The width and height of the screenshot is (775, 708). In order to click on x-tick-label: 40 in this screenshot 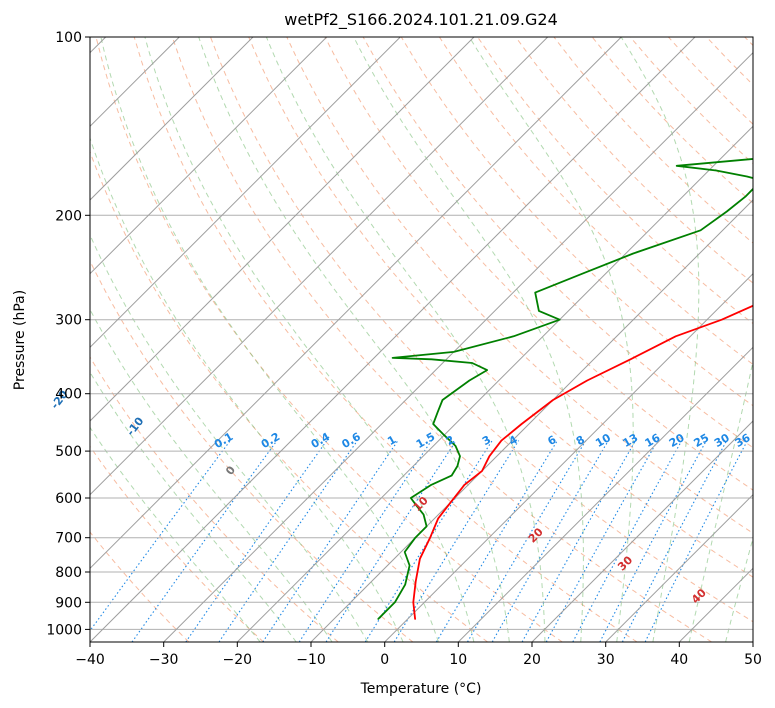, I will do `click(679, 660)`.